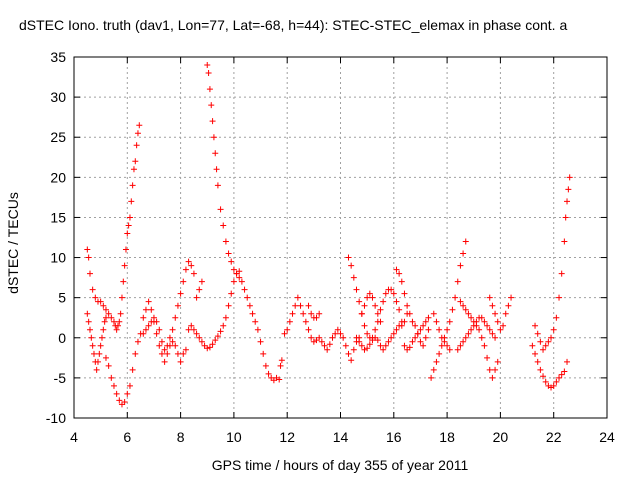 This screenshot has height=480, width=640. What do you see at coordinates (58, 177) in the screenshot?
I see `y-tick-label: 20` at bounding box center [58, 177].